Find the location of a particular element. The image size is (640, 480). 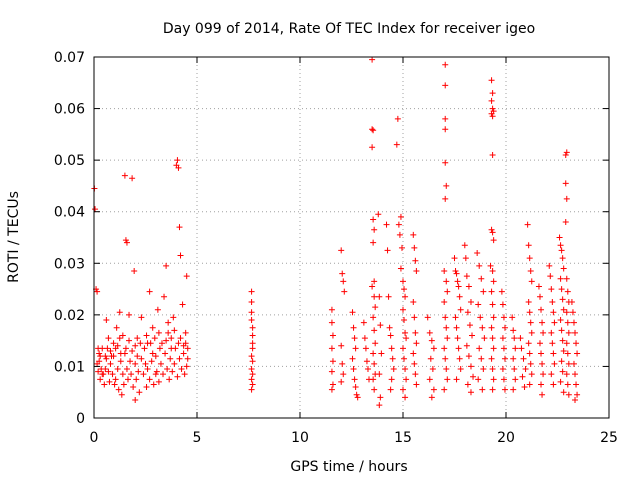

y-tick-label: 0 is located at coordinates (80, 419).